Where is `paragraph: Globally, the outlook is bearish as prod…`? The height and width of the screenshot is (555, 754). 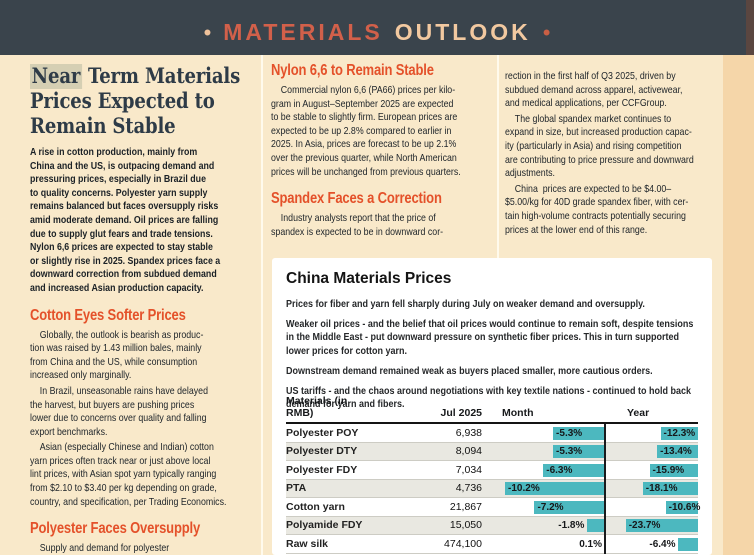
paragraph: Globally, the outlook is bearish as prod… is located at coordinates (117, 355).